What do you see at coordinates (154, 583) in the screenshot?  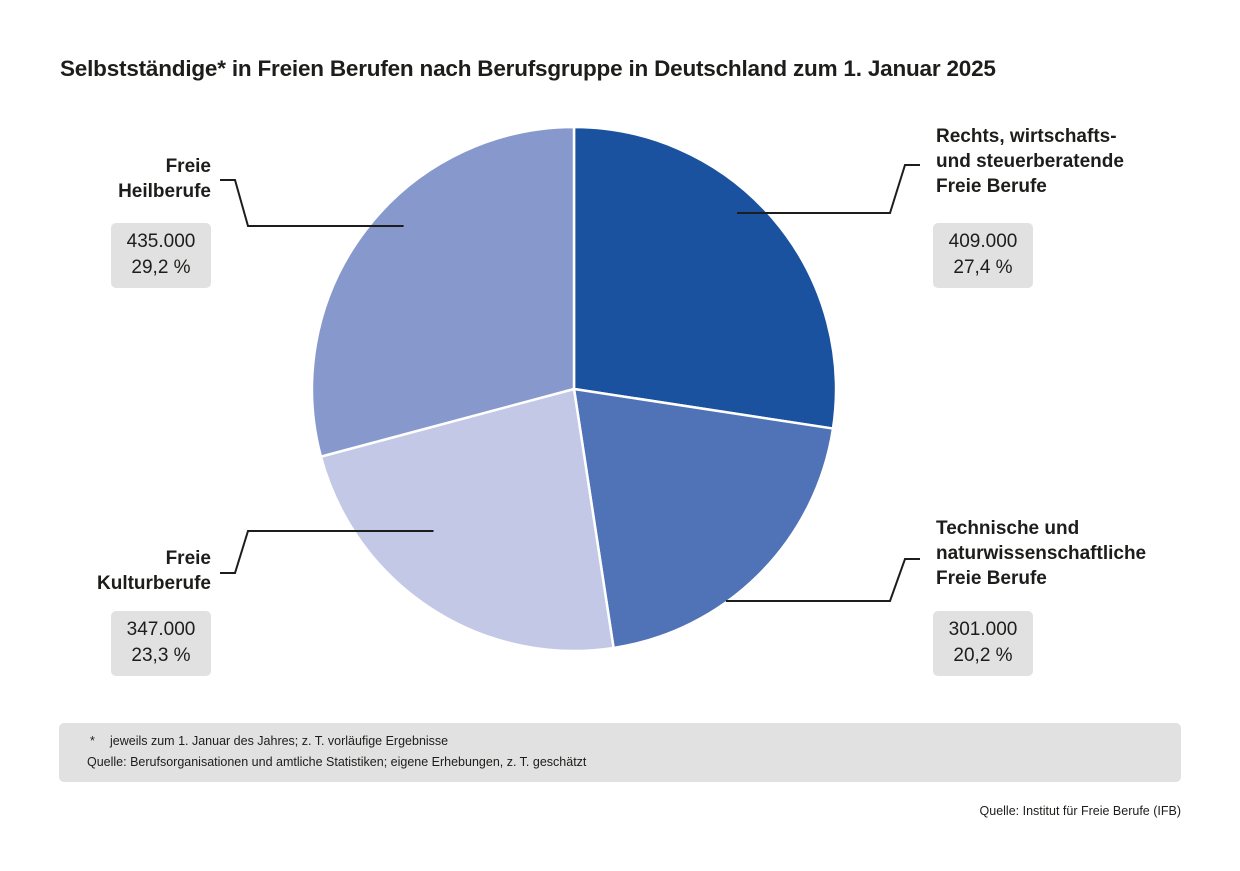 I see `slice-label-line: Kulturberufe` at bounding box center [154, 583].